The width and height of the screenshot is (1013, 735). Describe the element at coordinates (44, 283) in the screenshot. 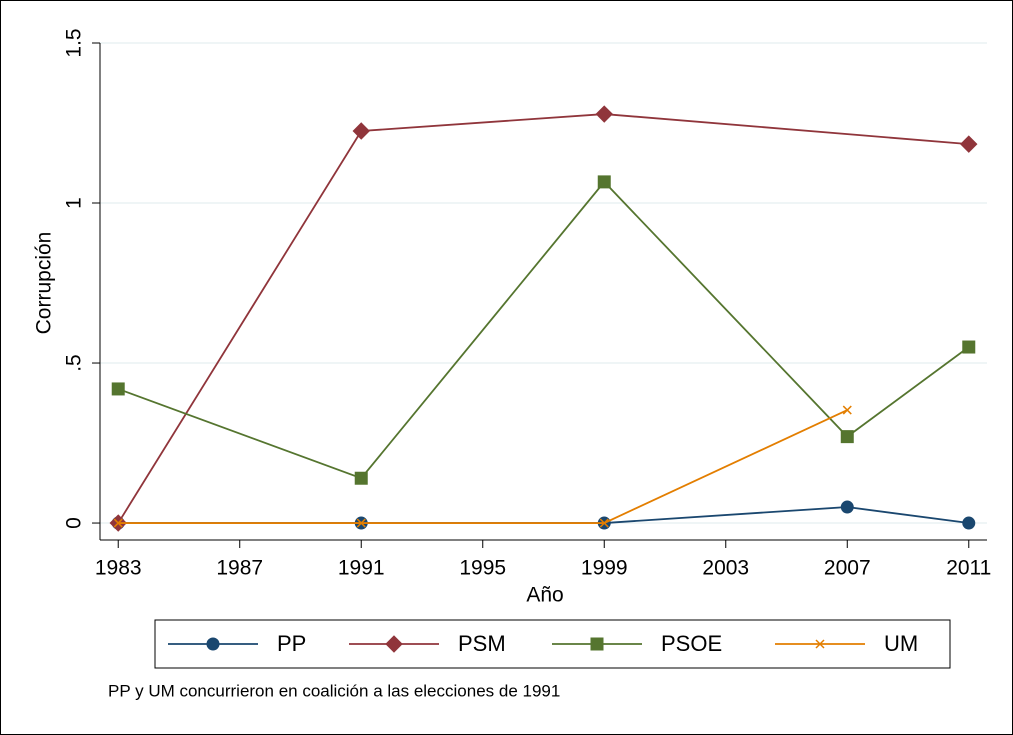

I see `y-axis-title: Corrupción` at that location.